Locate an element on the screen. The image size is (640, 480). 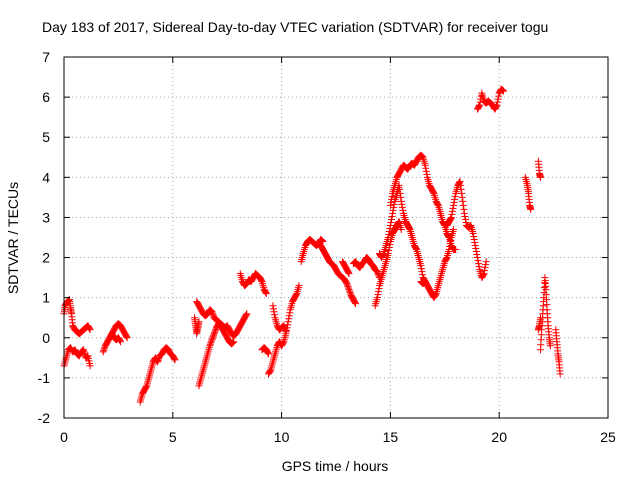
y-tick-label: 2 is located at coordinates (46, 258).